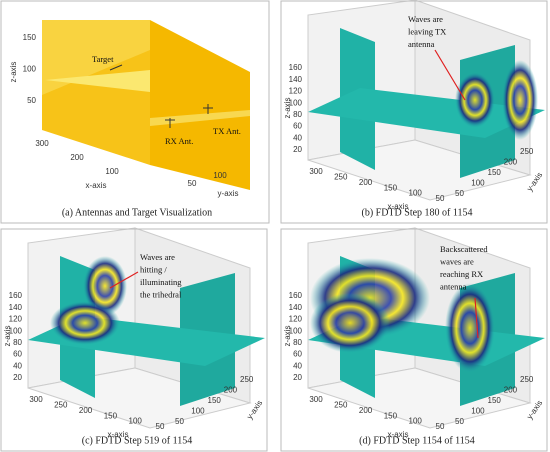 The width and height of the screenshot is (550, 452). What do you see at coordinates (416, 212) in the screenshot?
I see `caption: (b) FDTD Step 180 of 1154` at bounding box center [416, 212].